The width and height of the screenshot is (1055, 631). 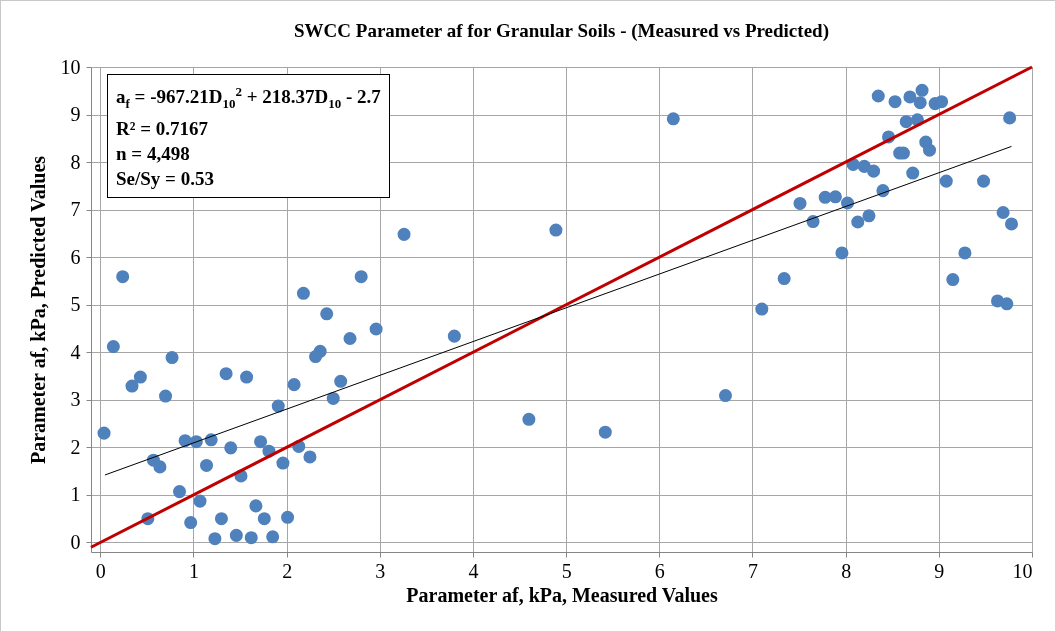 I want to click on annotation: R² = 0.7167, so click(x=162, y=129).